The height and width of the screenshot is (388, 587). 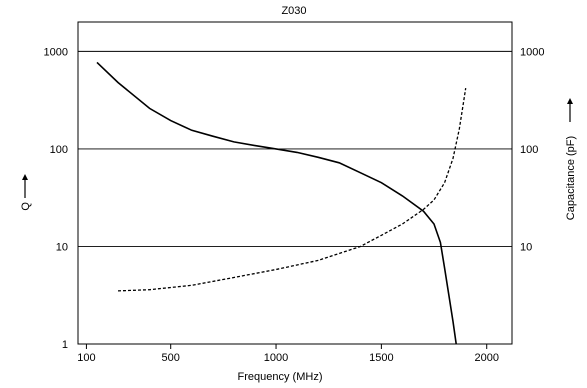 What do you see at coordinates (26, 192) in the screenshot?
I see `y-axis-left-title: Q` at bounding box center [26, 192].